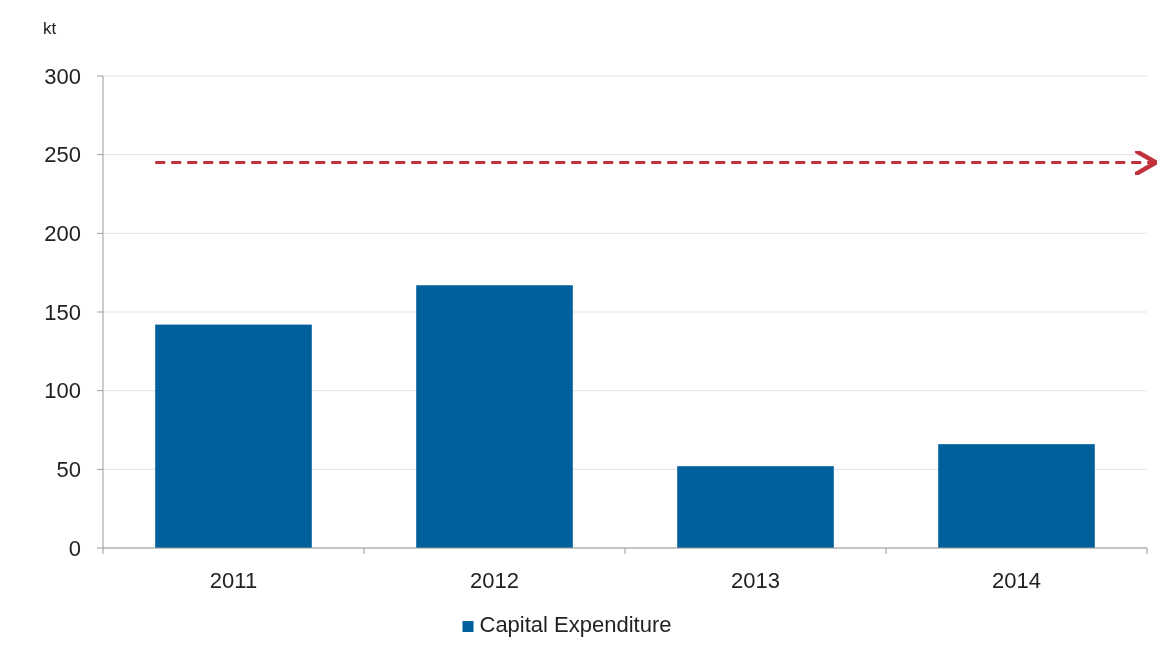 The height and width of the screenshot is (653, 1165). Describe the element at coordinates (494, 580) in the screenshot. I see `x-tick-label: 2012` at that location.